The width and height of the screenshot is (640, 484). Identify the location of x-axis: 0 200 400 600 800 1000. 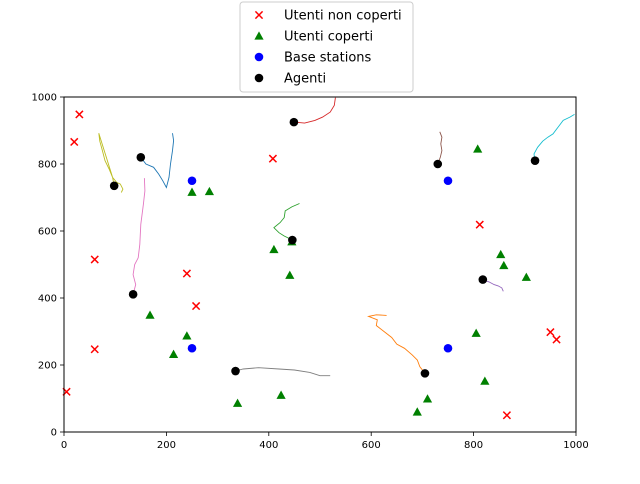
(325, 441).